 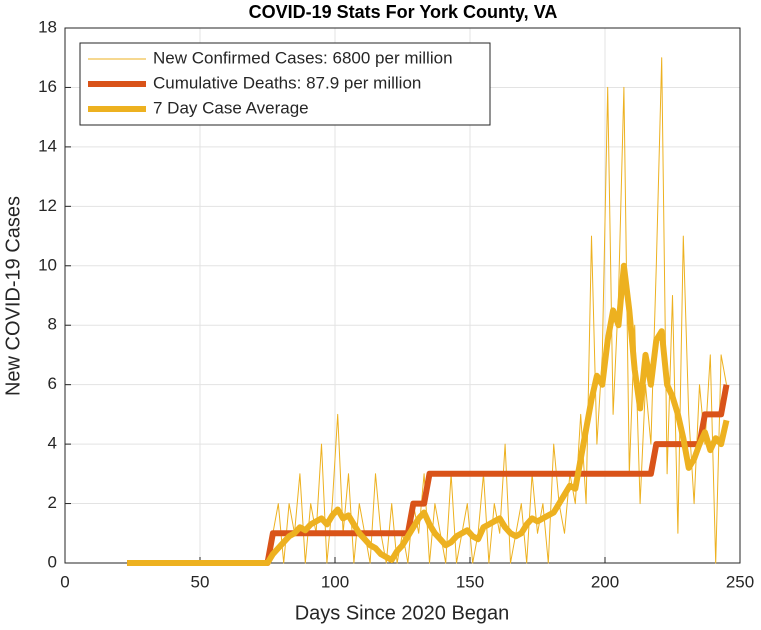 What do you see at coordinates (231, 107) in the screenshot?
I see `legend-label: 7 Day Case Average` at bounding box center [231, 107].